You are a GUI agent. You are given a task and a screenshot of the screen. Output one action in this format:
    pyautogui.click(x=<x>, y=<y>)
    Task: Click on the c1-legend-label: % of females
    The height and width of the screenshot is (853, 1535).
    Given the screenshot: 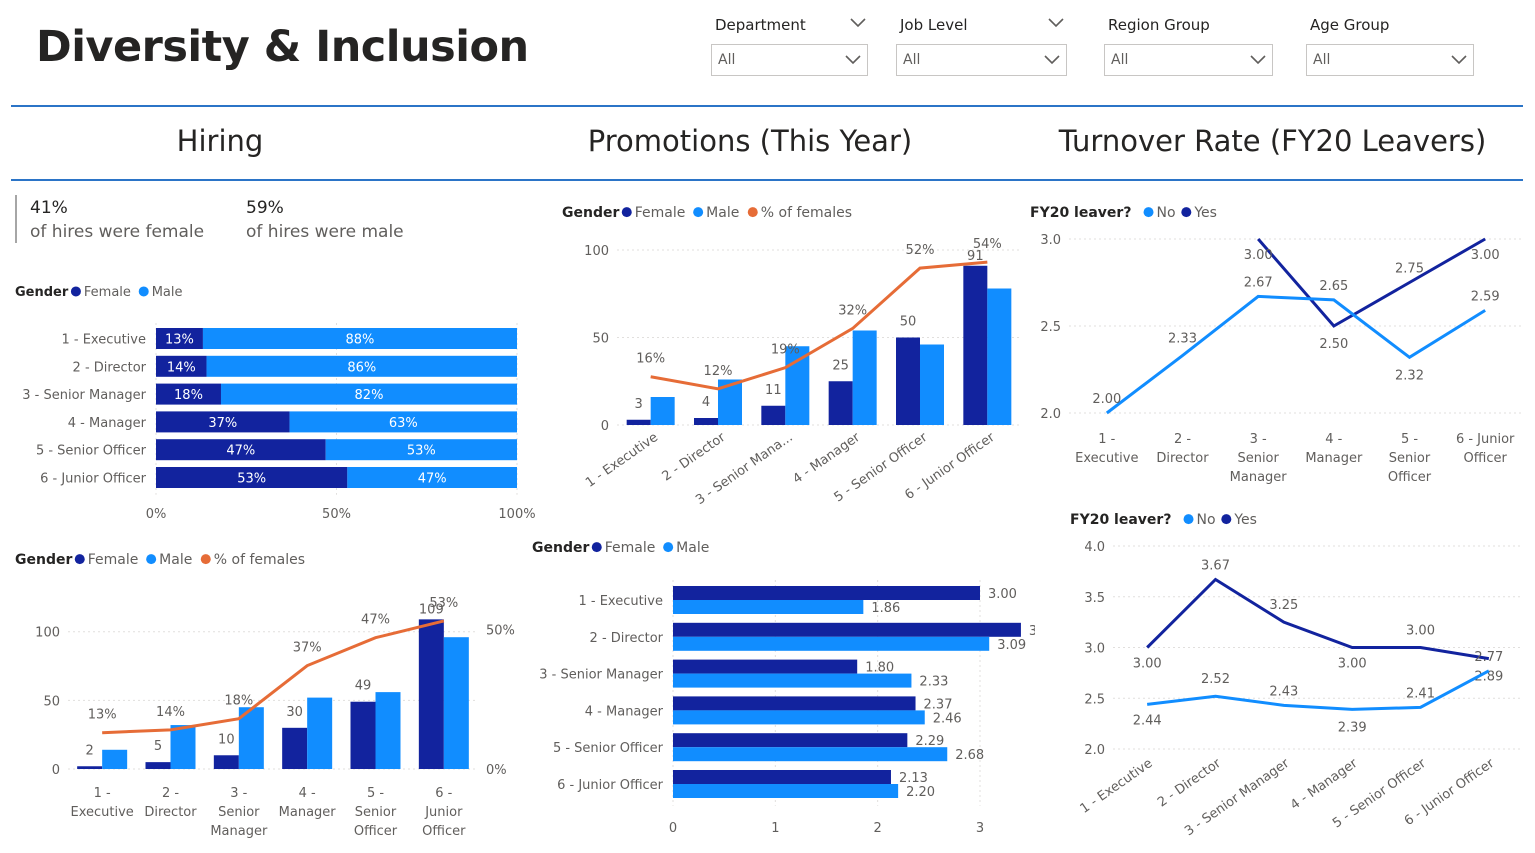 What is the action you would take?
    pyautogui.click(x=259, y=560)
    